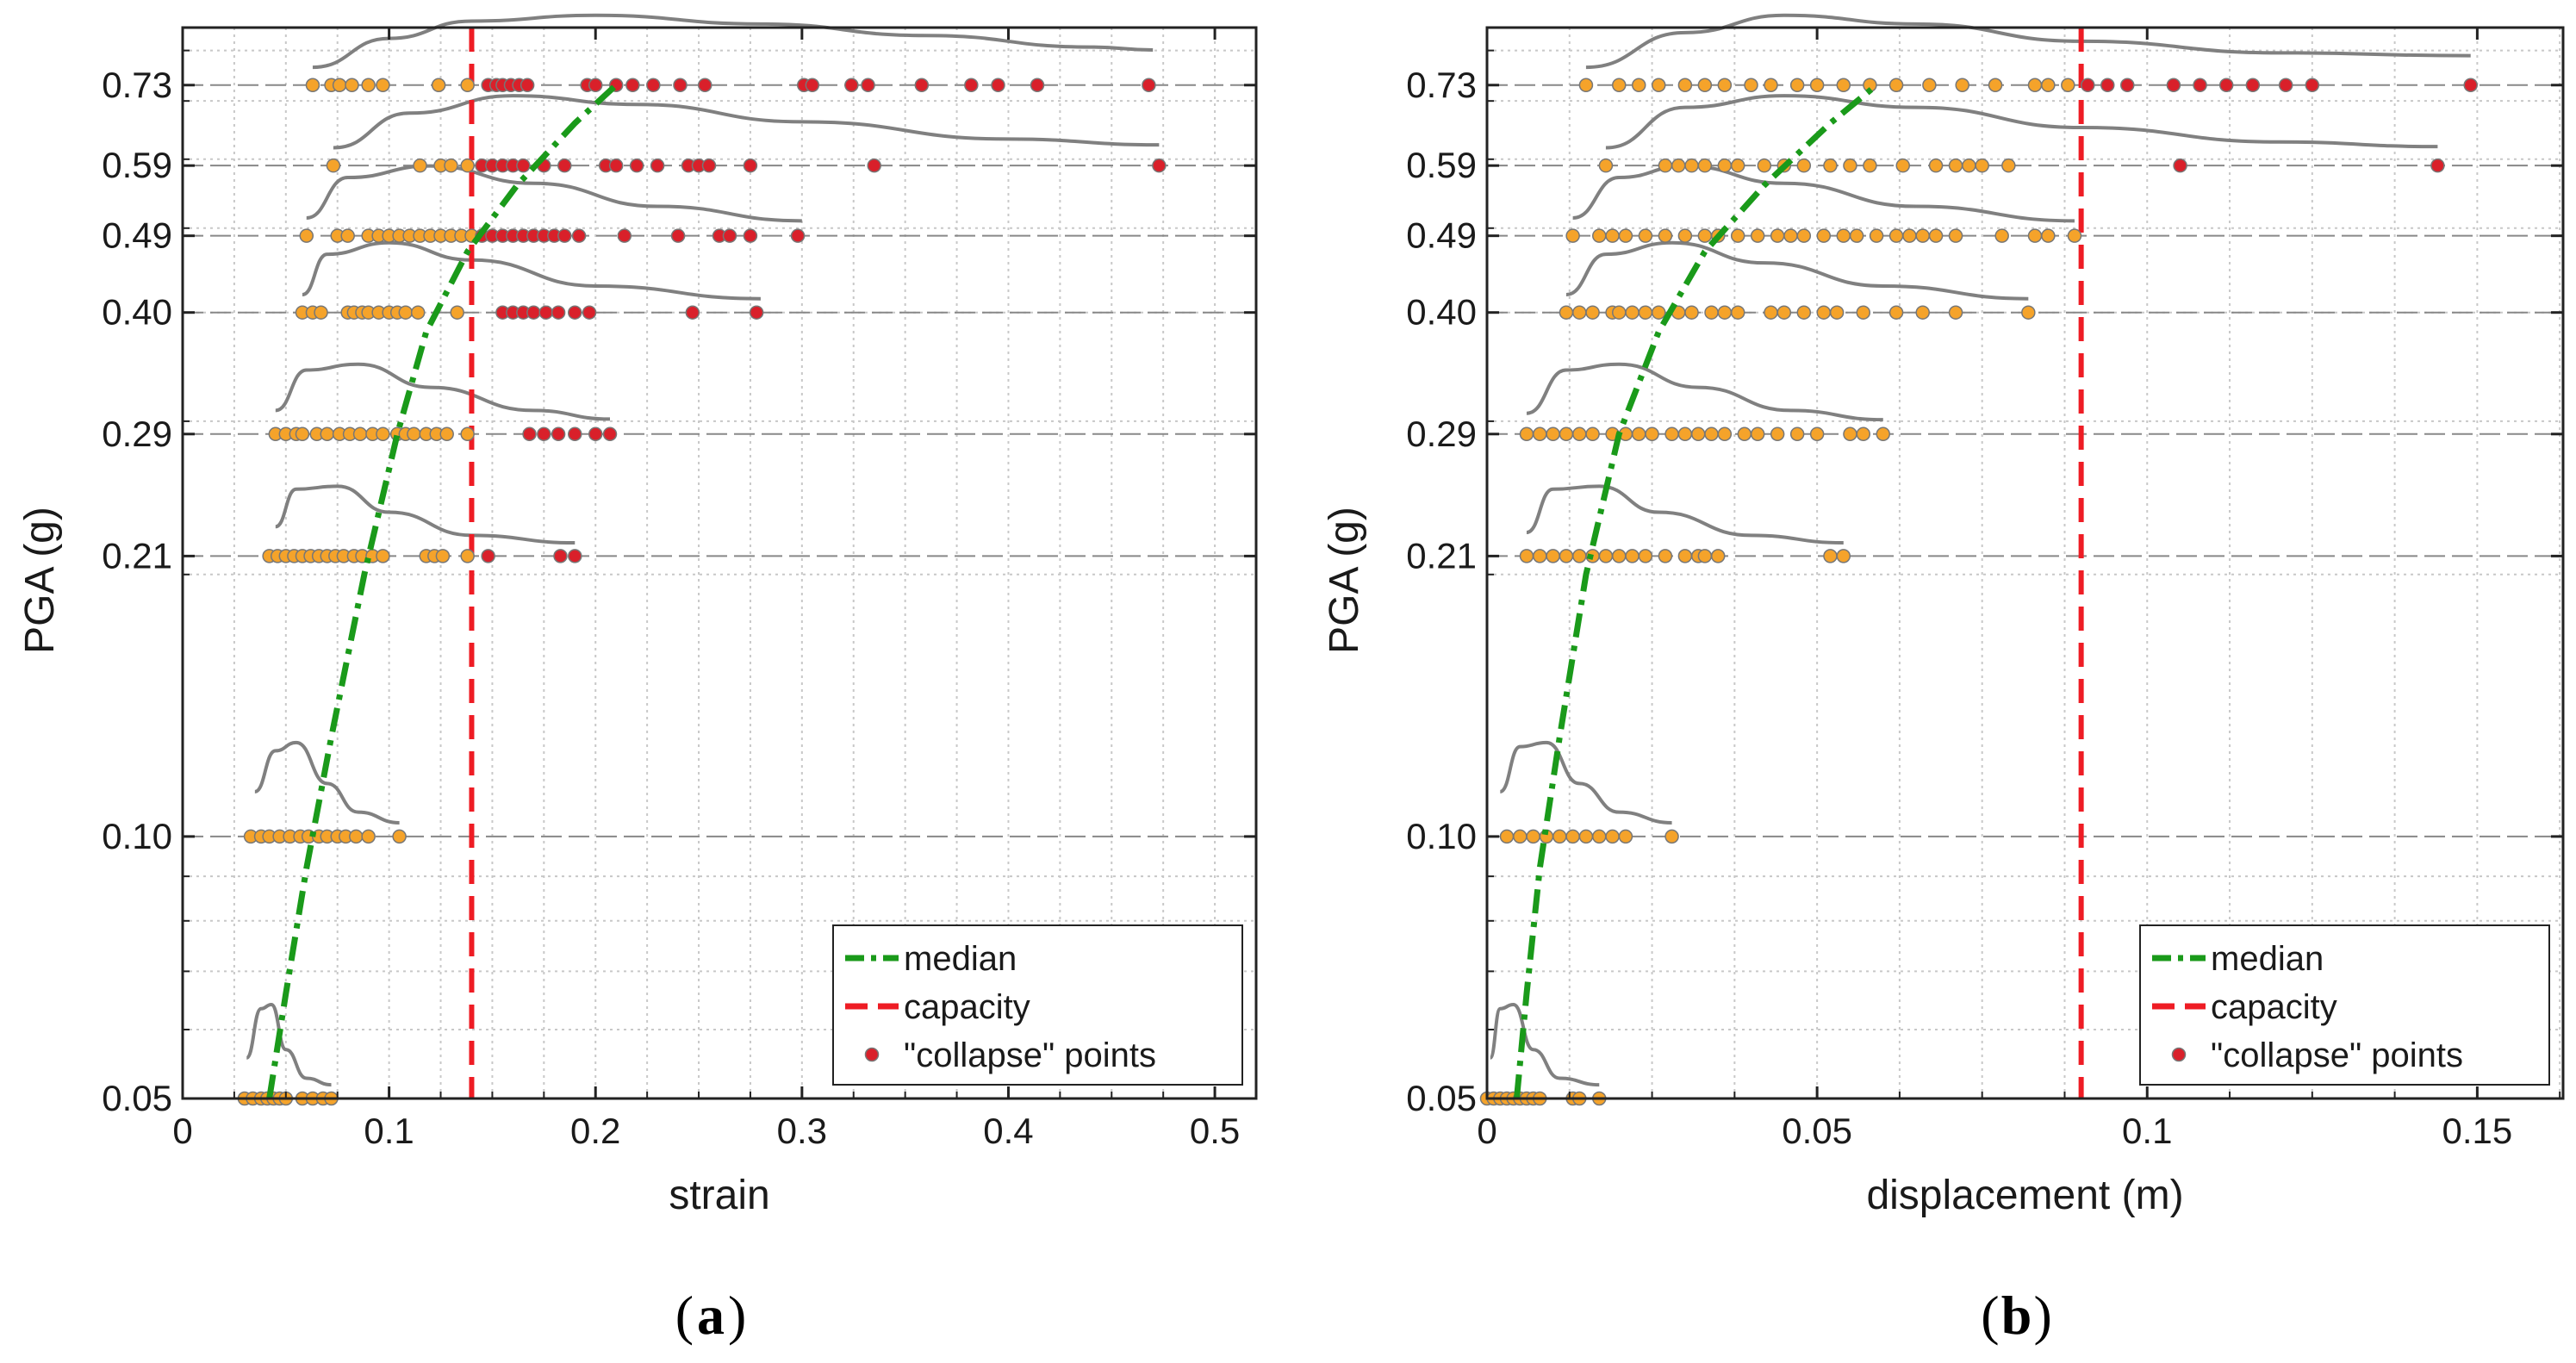 The width and height of the screenshot is (2576, 1363). Describe the element at coordinates (2025, 1195) in the screenshot. I see `x-axis-label-b: displacement (m)` at that location.